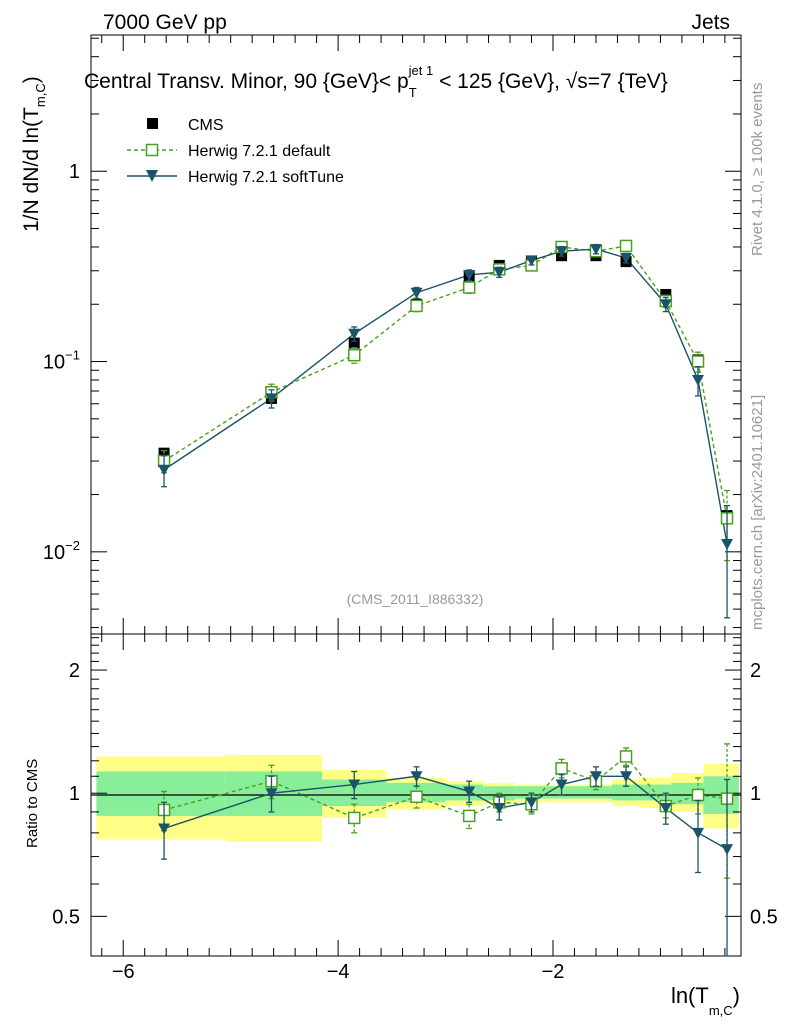 This screenshot has height=1029, width=786. I want to click on legend-marker-cms, so click(152, 123).